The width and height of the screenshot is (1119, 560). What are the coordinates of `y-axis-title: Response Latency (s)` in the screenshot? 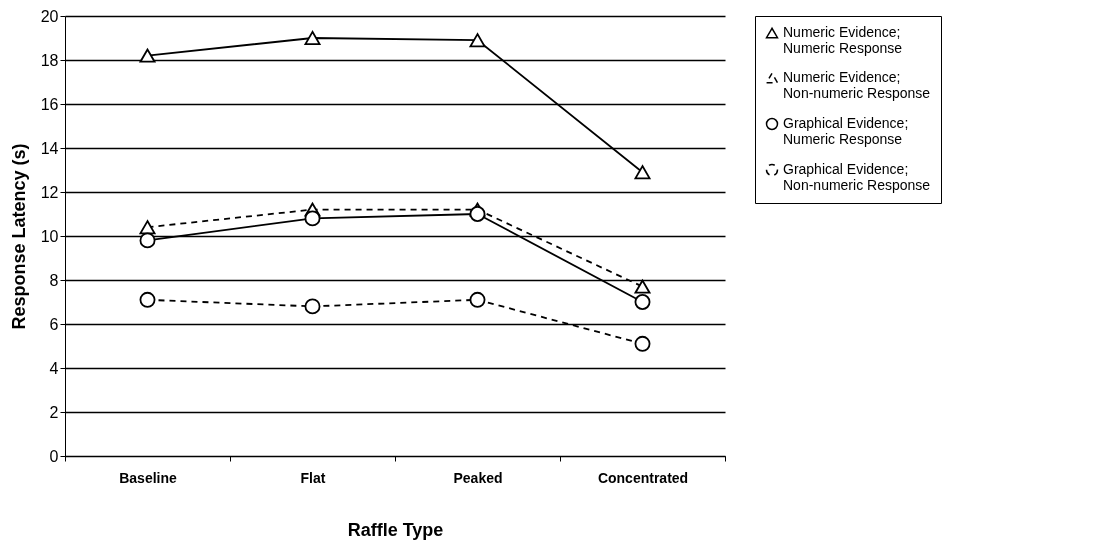 It's located at (18, 236).